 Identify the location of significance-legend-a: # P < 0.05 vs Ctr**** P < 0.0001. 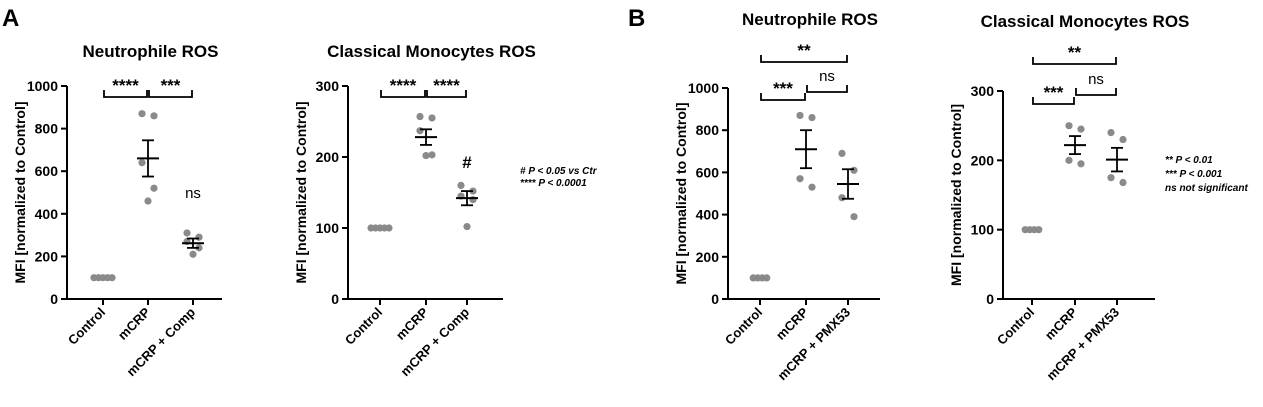
(559, 177).